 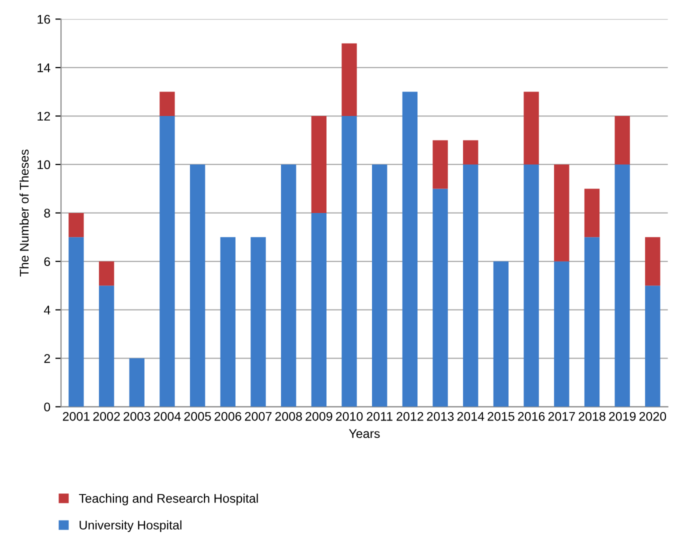 What do you see at coordinates (364, 433) in the screenshot?
I see `x-axis-title: Years` at bounding box center [364, 433].